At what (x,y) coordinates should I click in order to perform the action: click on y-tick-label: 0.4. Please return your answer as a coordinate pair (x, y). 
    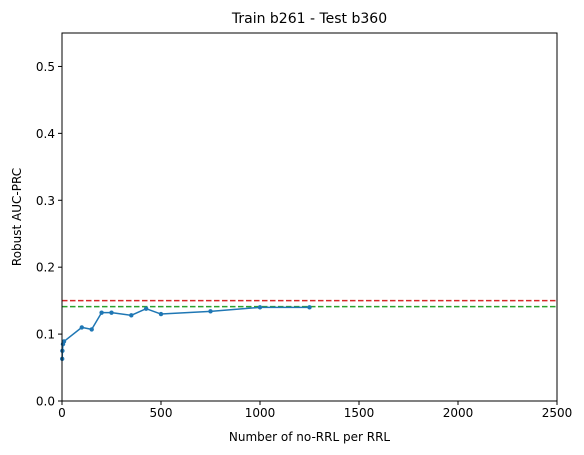
    Looking at the image, I should click on (45, 134).